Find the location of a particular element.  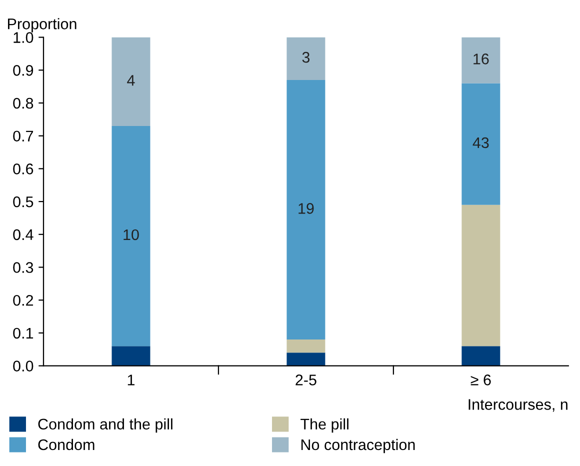

x-tick-label: 2-5 is located at coordinates (306, 380).